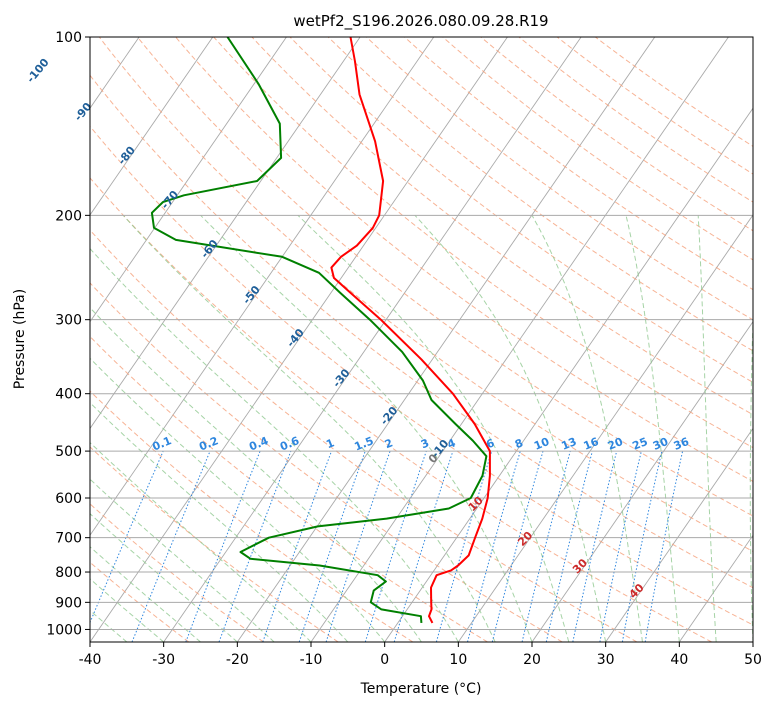  What do you see at coordinates (330, 443) in the screenshot?
I see `mixing-ratio-label: 1` at bounding box center [330, 443].